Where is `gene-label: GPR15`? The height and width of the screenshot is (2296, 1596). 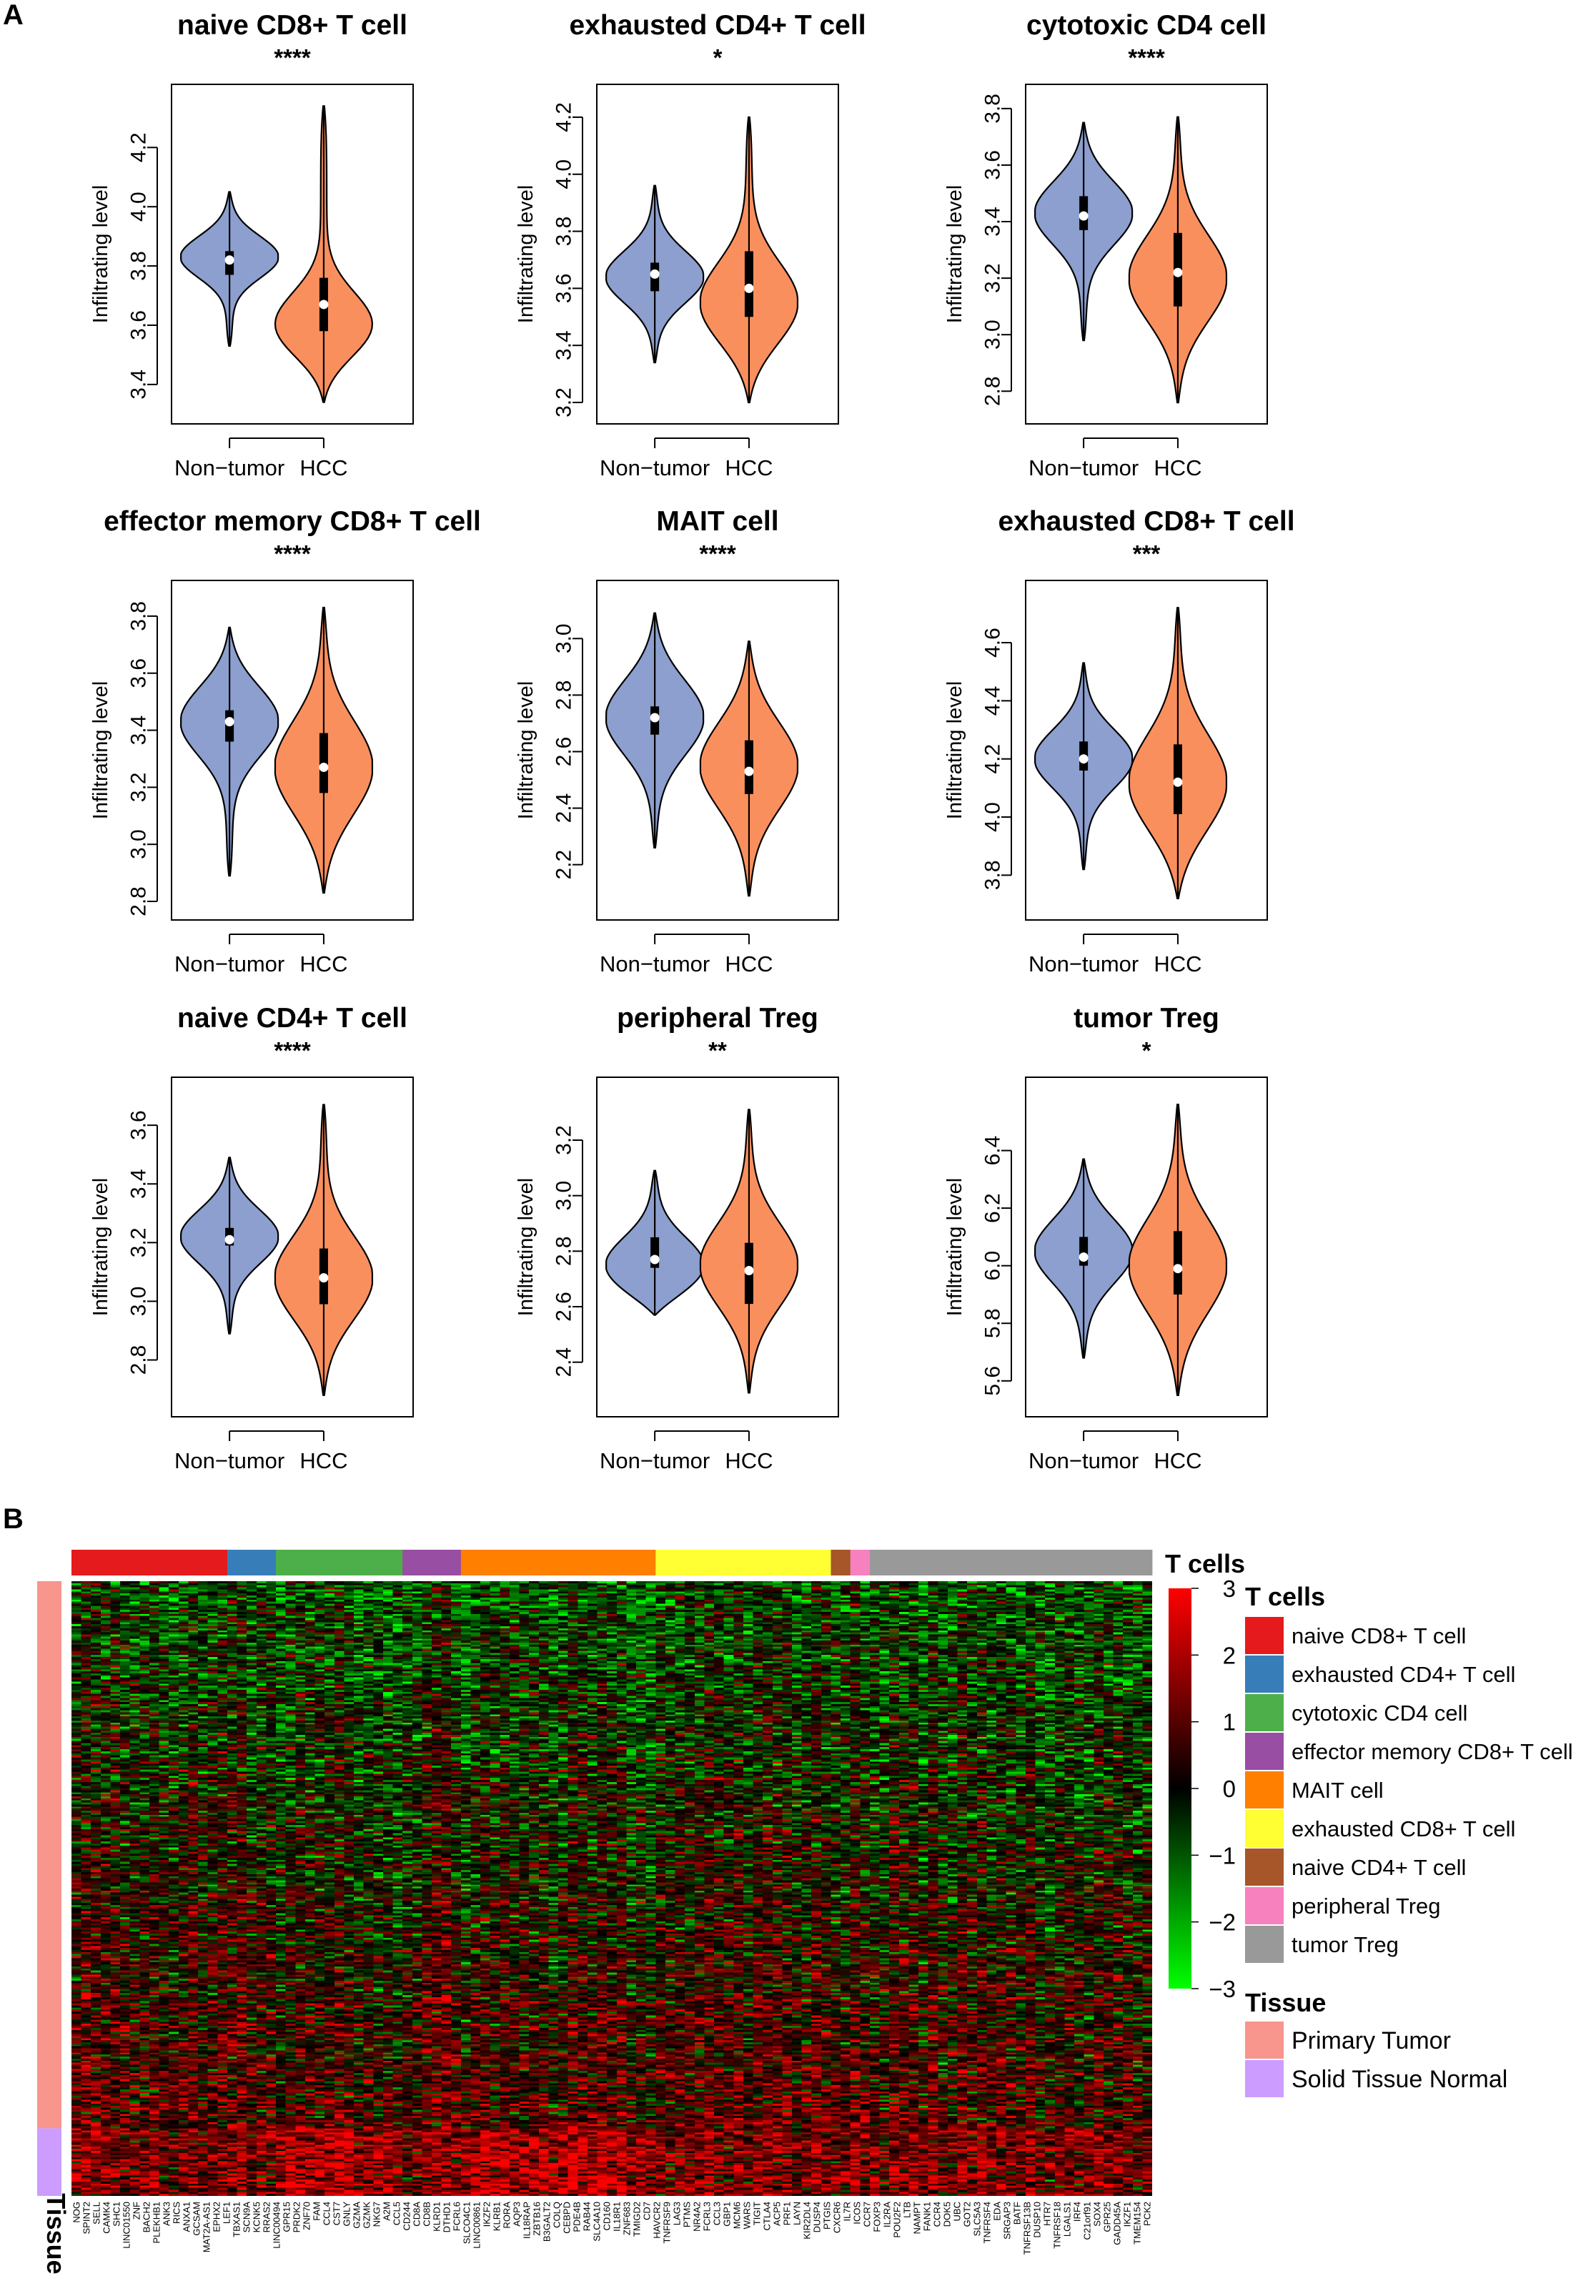
gene-label: GPR15 is located at coordinates (287, 2217).